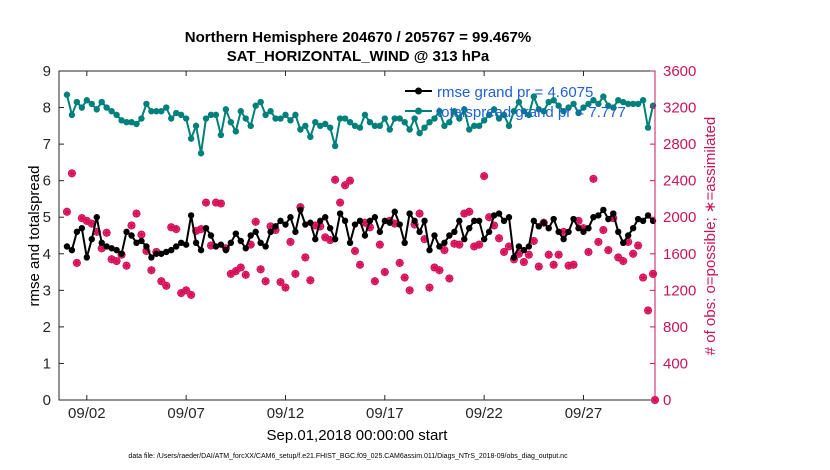  I want to click on chart-title-line2: SAT_HORIZONTAL_WIND @ 313 hPa, so click(358, 56).